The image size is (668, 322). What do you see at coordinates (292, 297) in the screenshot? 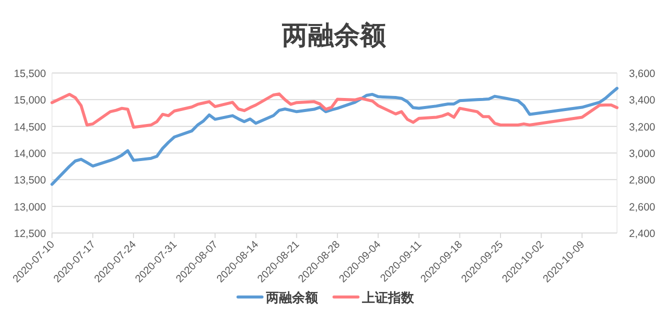
I see `legend-label: 两融余额` at bounding box center [292, 297].